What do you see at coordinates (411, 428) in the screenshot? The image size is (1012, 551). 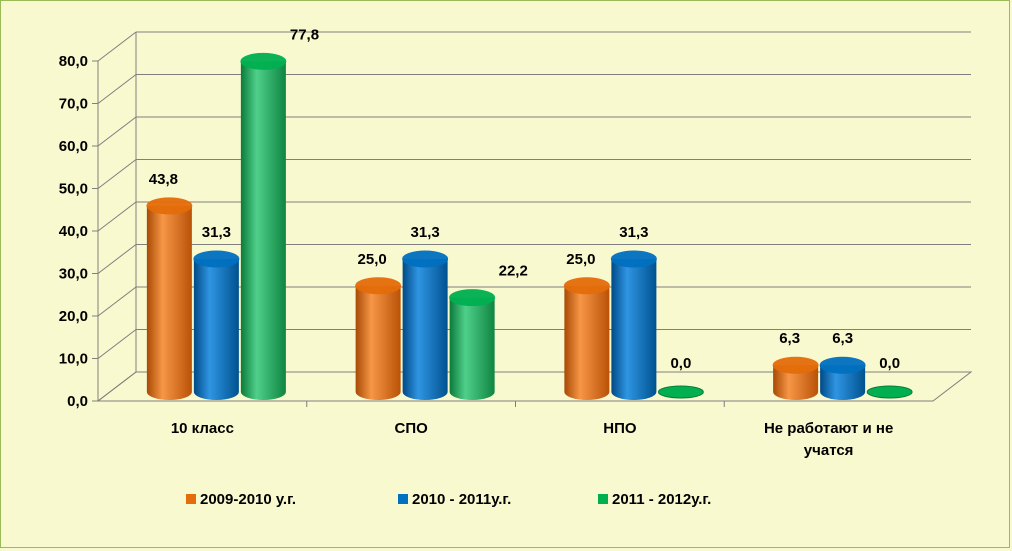 I see `category-label: СПО` at bounding box center [411, 428].